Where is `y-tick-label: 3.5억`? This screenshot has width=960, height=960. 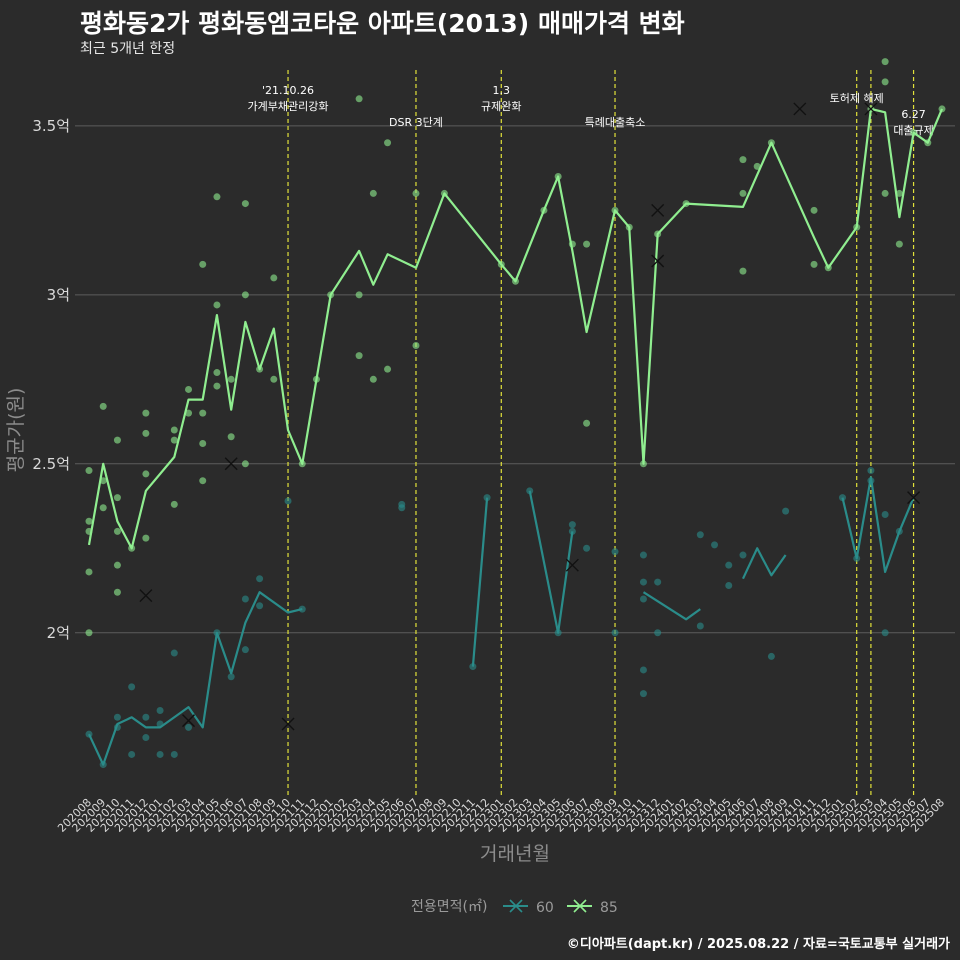 y-tick-label: 3.5억 is located at coordinates (51, 126).